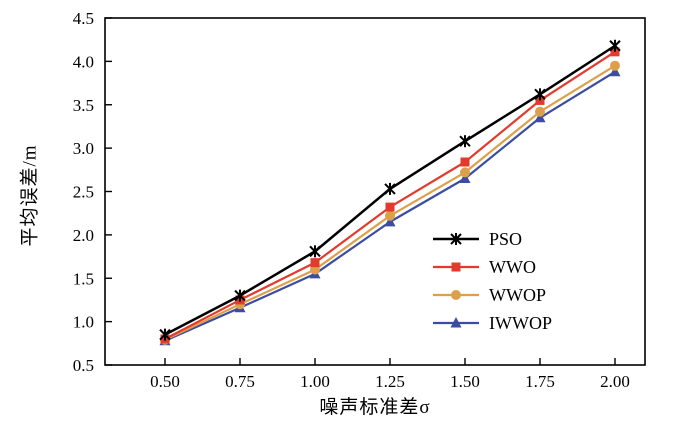  Describe the element at coordinates (83, 322) in the screenshot. I see `y-tick-label: 1.0` at that location.